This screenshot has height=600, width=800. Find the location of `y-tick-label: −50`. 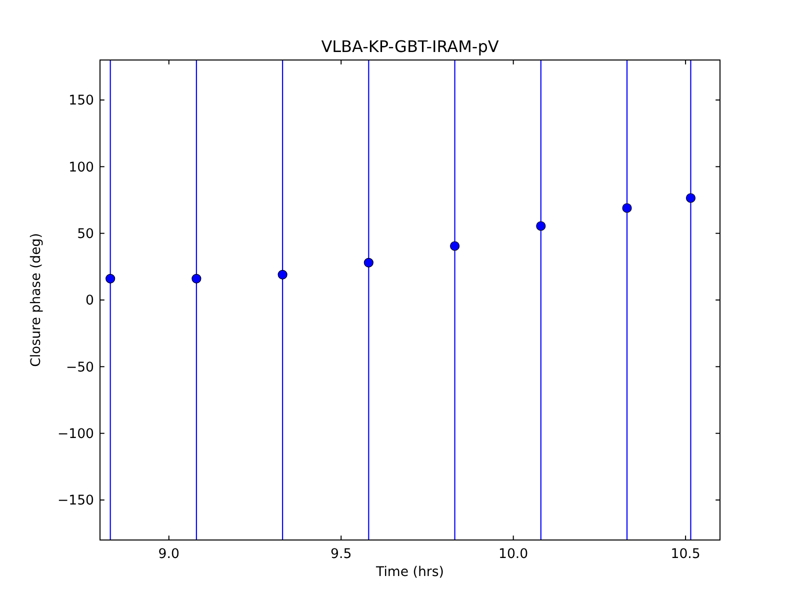

y-tick-label: −50 is located at coordinates (80, 368).